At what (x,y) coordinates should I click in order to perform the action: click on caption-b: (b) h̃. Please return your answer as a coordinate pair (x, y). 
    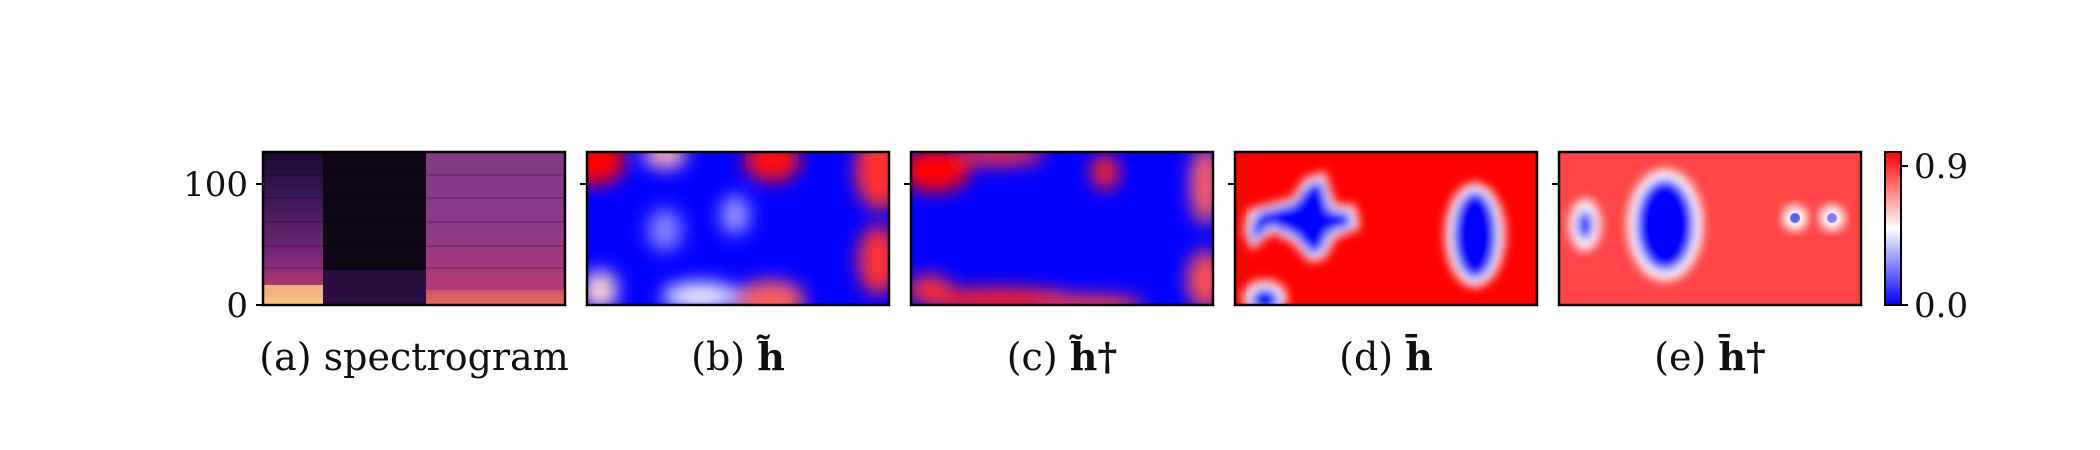
    Looking at the image, I should click on (738, 356).